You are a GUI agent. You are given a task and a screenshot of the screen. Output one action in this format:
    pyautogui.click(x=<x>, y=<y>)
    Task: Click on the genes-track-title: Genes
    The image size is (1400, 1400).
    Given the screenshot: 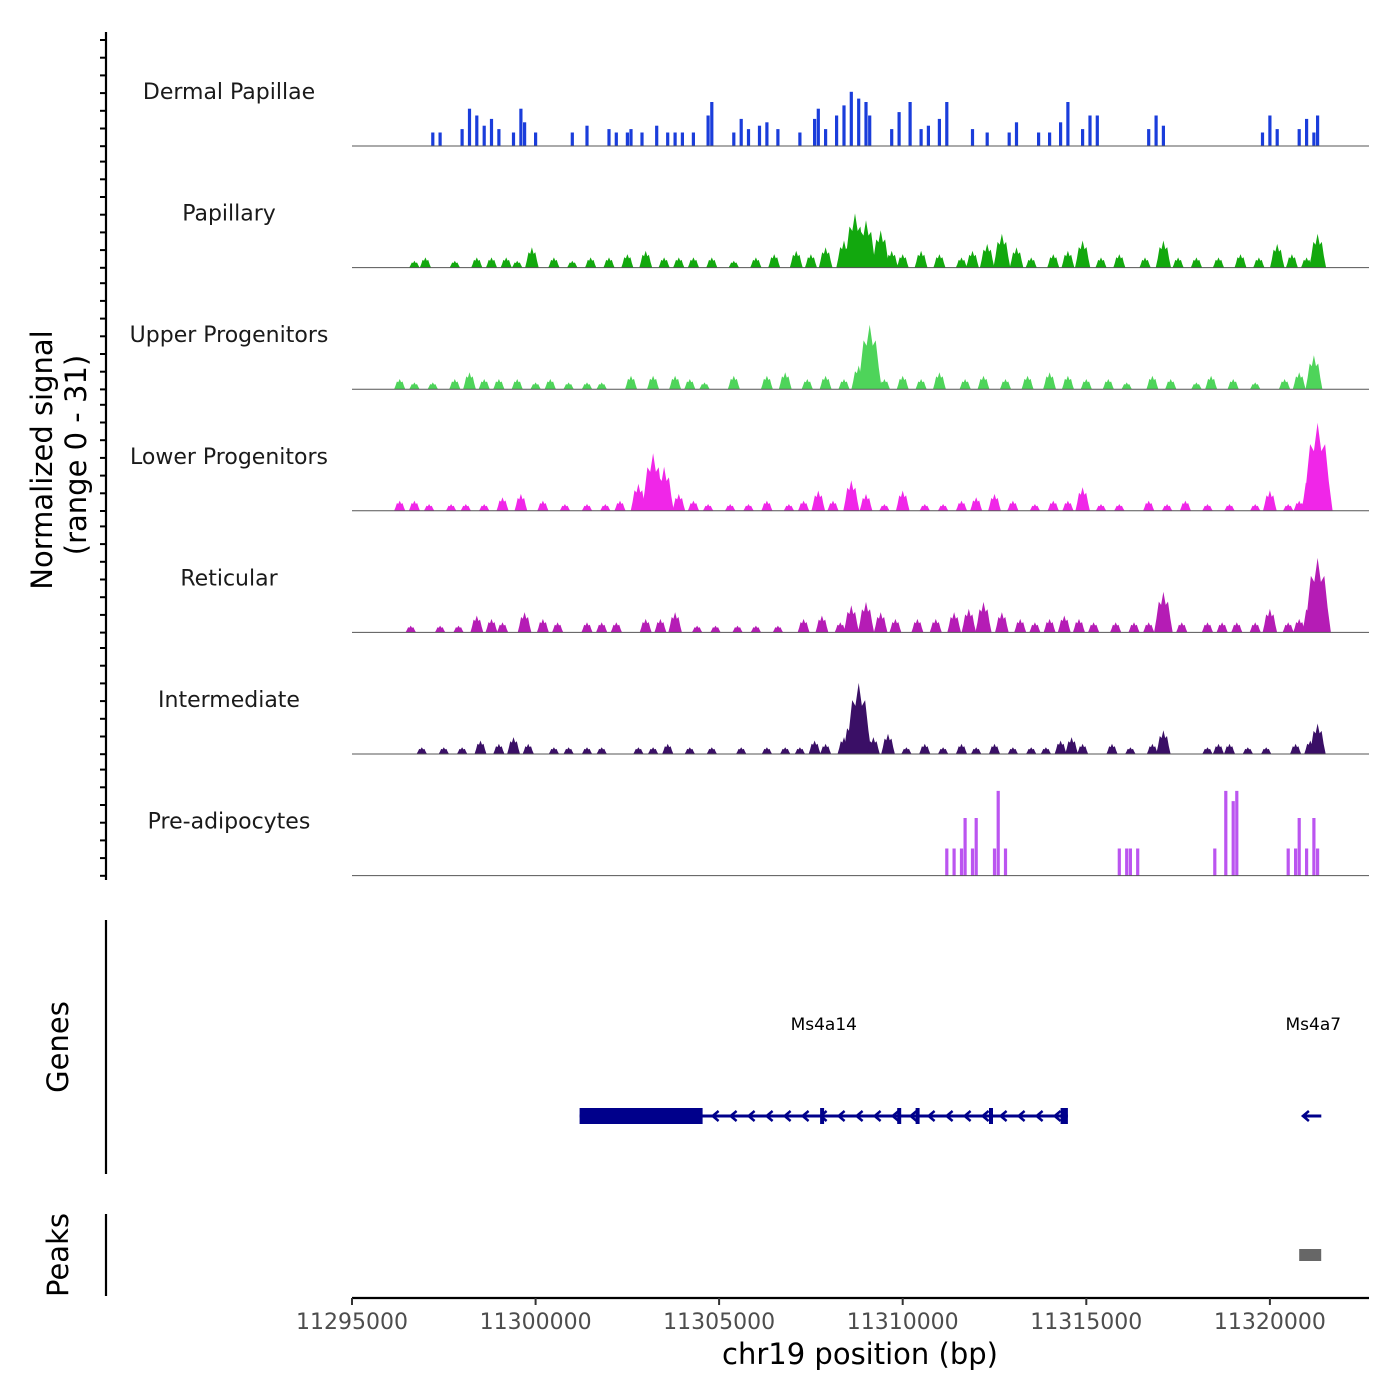 What is the action you would take?
    pyautogui.click(x=58, y=1047)
    